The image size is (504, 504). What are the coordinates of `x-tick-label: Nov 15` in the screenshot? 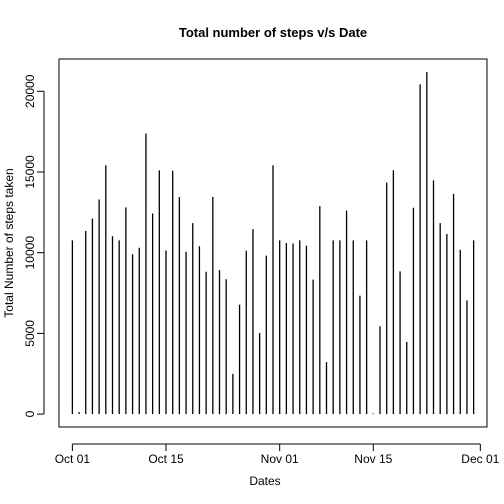 It's located at (373, 459).